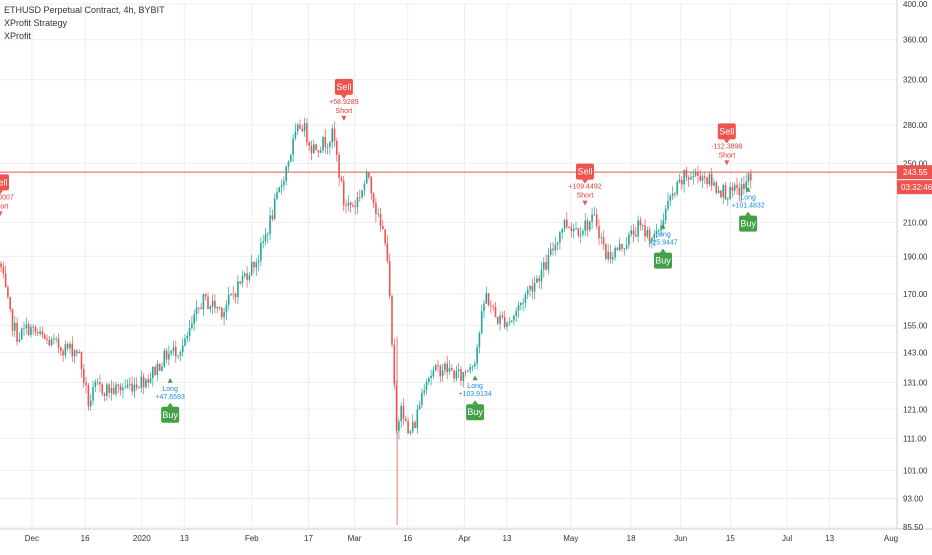 The image size is (932, 555). I want to click on legend-strategy: XProfit Strategy, so click(36, 23).